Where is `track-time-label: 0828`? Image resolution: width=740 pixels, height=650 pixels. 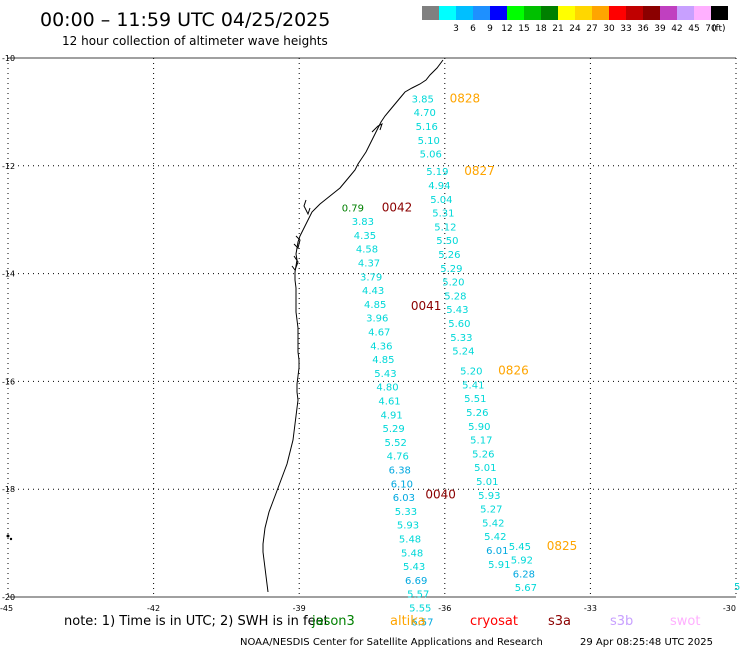
track-time-label: 0828 is located at coordinates (465, 98).